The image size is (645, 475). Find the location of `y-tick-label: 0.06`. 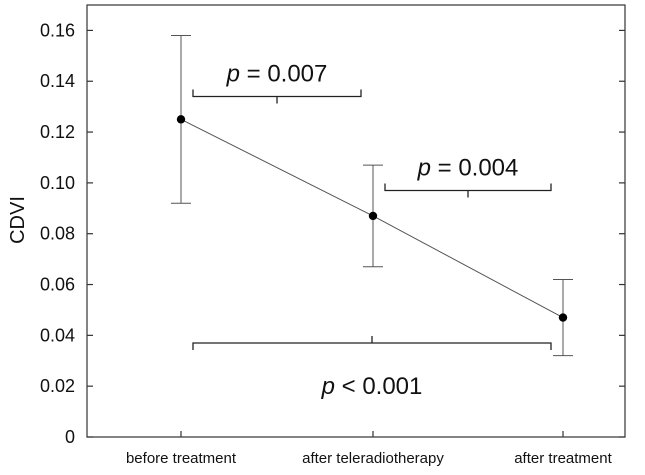

y-tick-label: 0.06 is located at coordinates (57, 285).